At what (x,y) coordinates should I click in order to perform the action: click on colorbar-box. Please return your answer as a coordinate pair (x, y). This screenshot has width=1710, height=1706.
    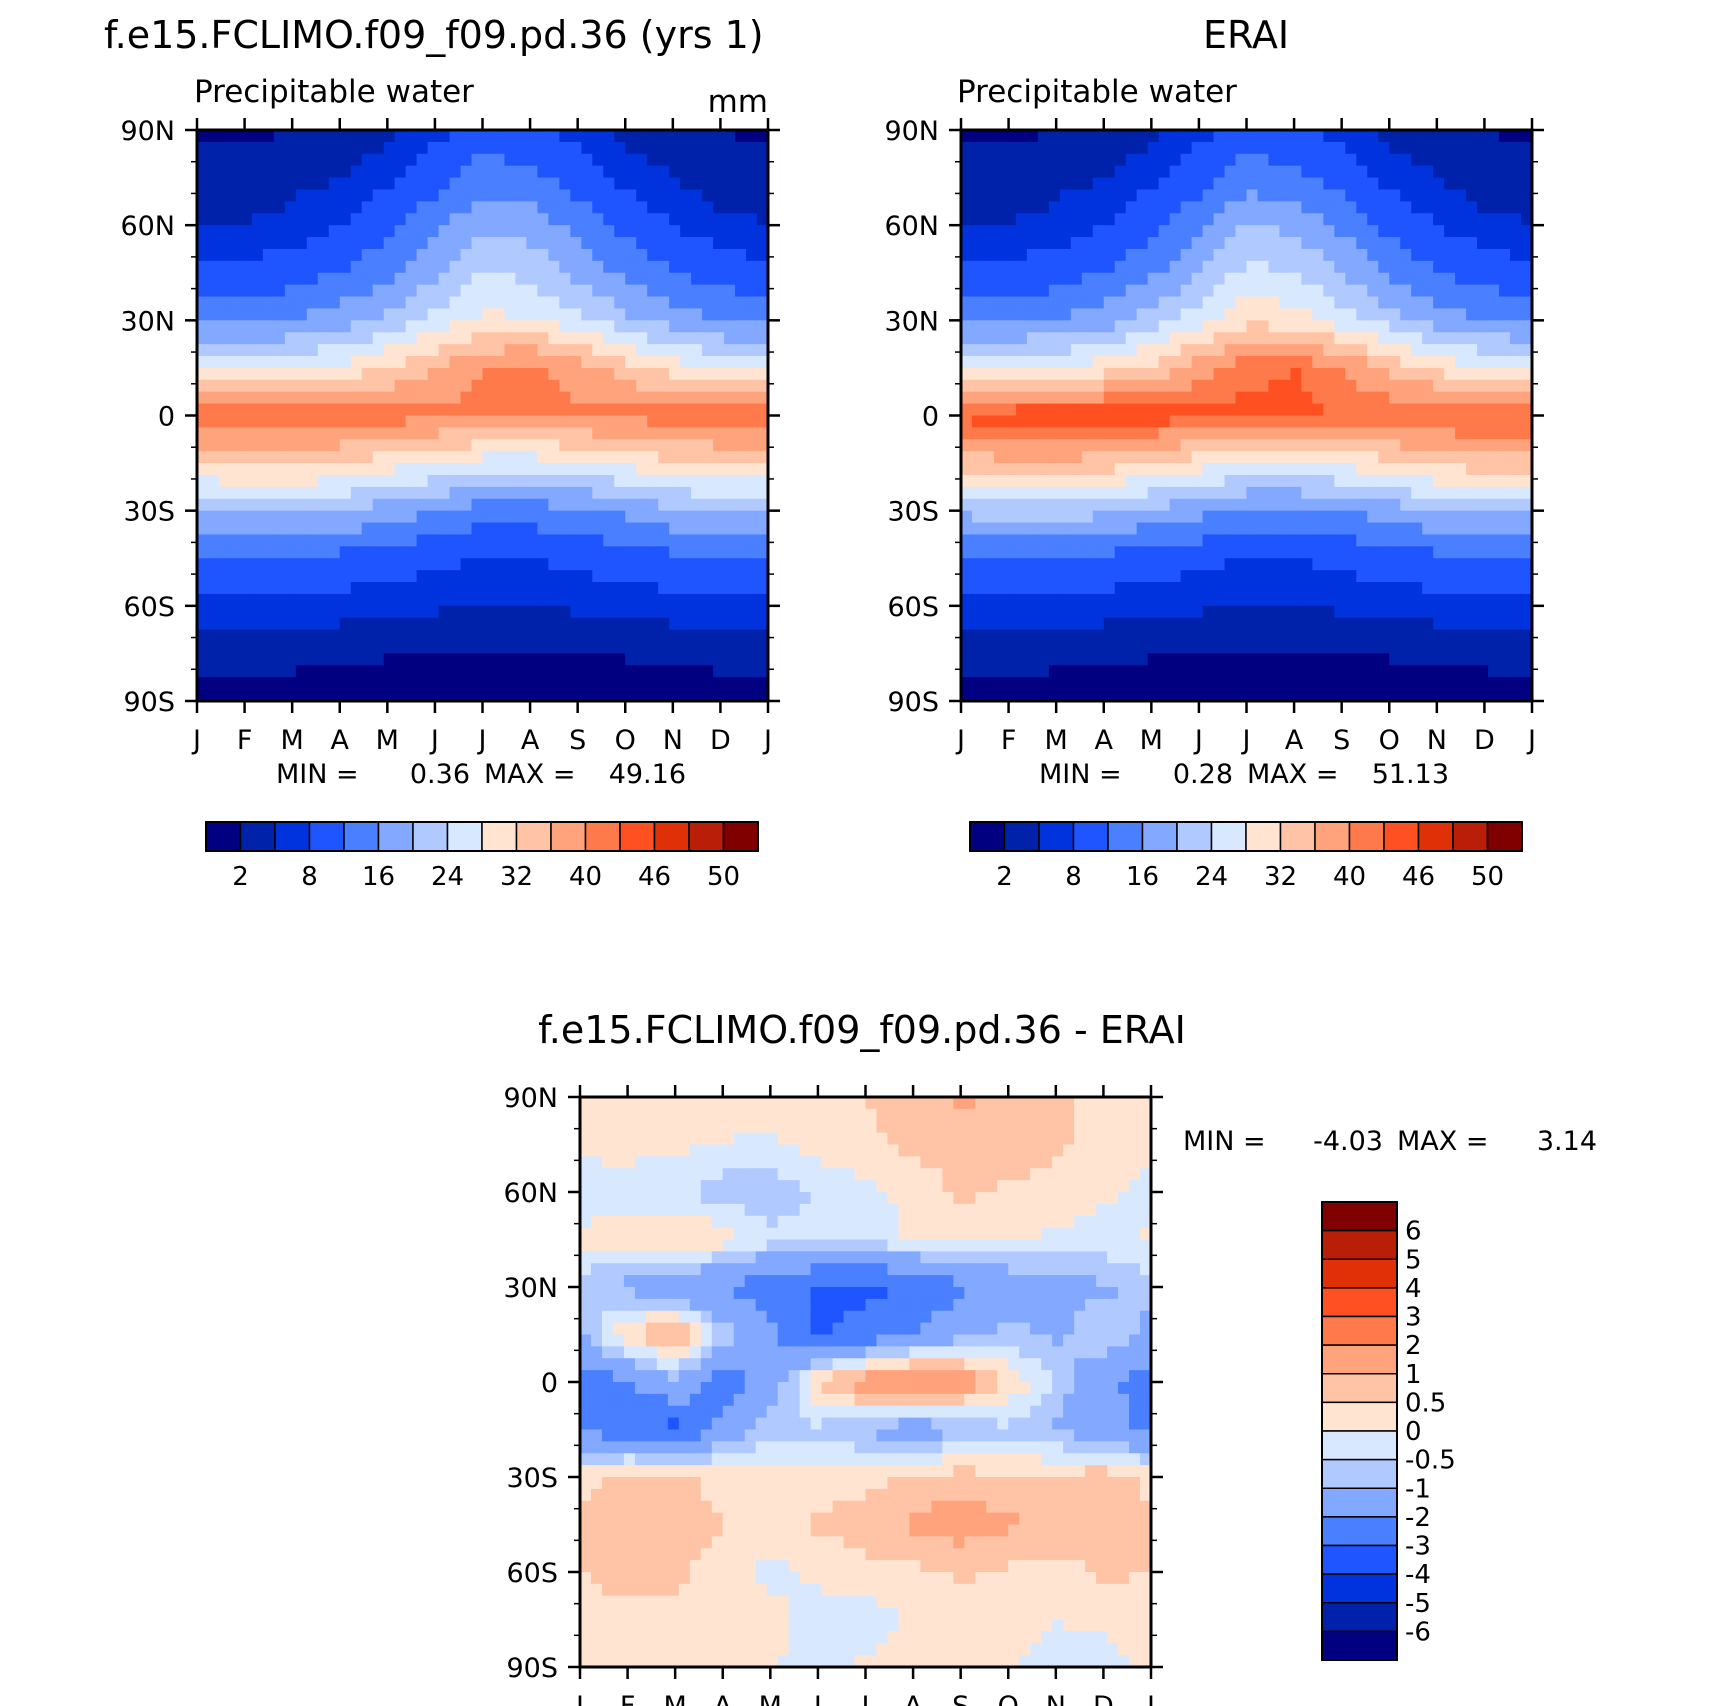
    Looking at the image, I should click on (430, 836).